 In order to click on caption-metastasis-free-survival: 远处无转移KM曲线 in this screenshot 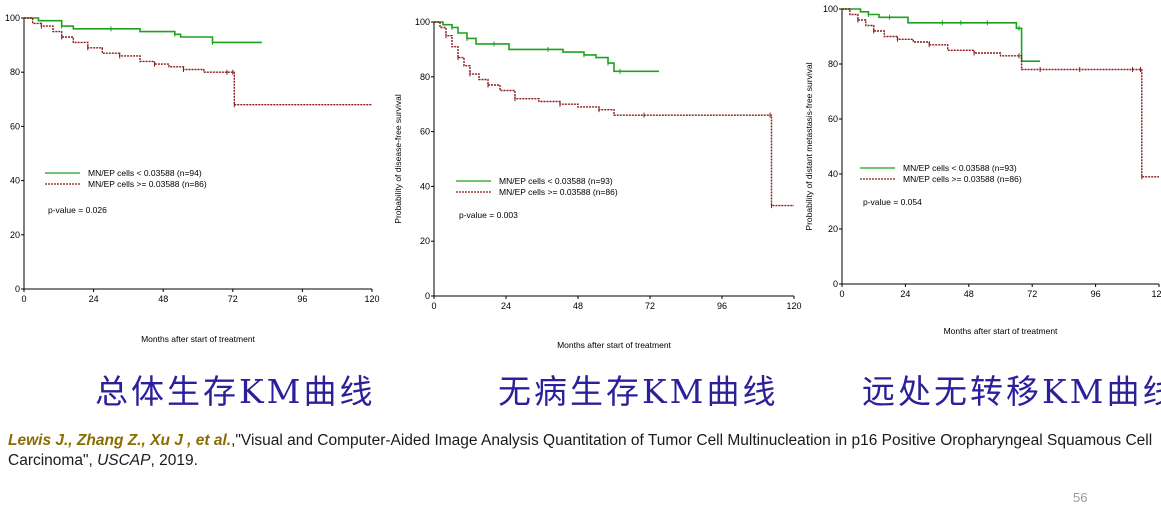, I will do `click(1011, 391)`.